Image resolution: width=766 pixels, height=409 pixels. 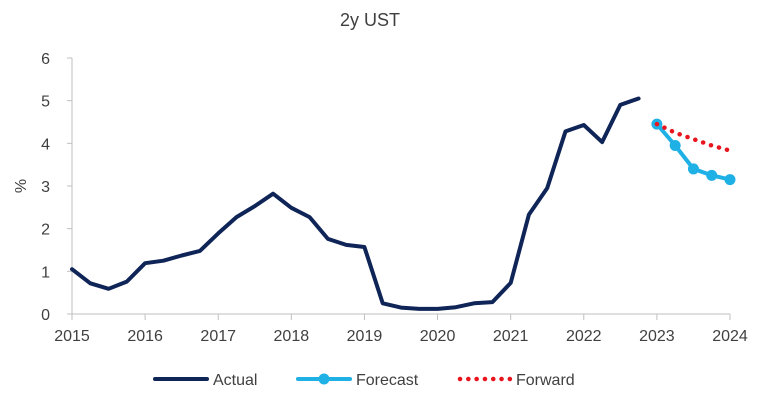 I want to click on x-tick-label: 2015, so click(x=72, y=336).